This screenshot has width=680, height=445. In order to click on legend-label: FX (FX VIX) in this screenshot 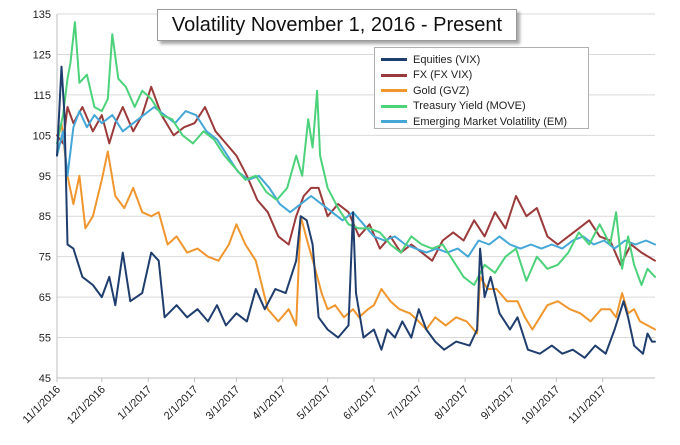, I will do `click(443, 75)`.